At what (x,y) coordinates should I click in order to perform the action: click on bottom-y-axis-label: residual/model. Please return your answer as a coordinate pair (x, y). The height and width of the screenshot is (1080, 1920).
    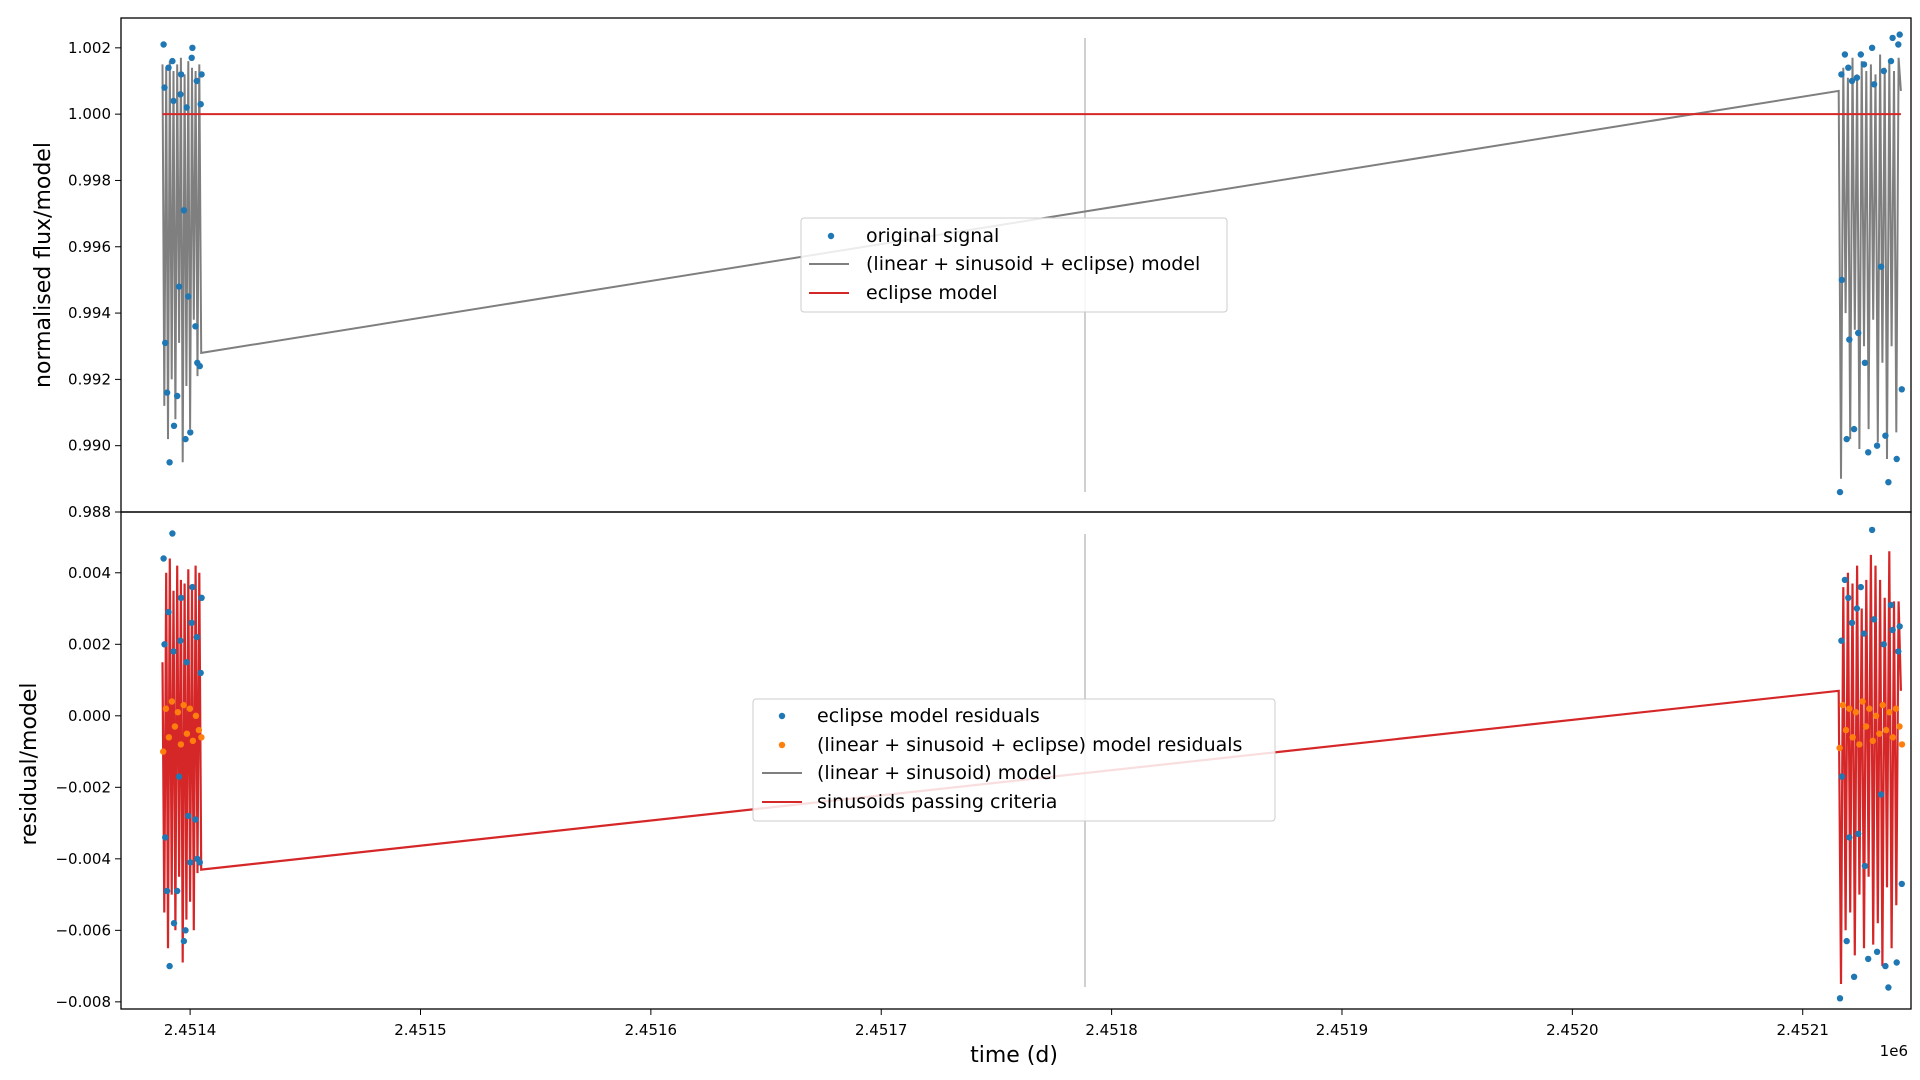
    Looking at the image, I should click on (29, 763).